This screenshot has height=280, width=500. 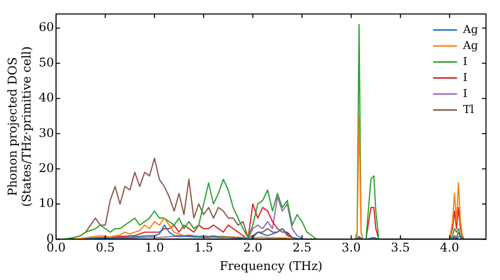 What do you see at coordinates (46, 167) in the screenshot?
I see `y-tick-label: 20` at bounding box center [46, 167].